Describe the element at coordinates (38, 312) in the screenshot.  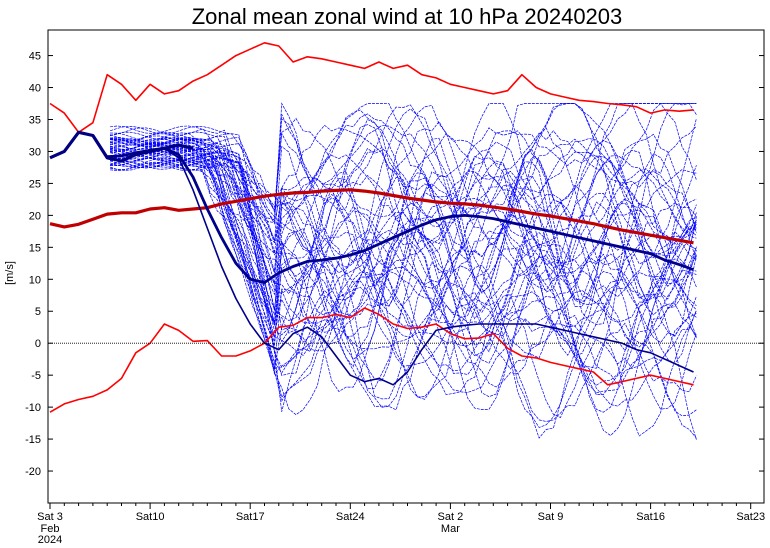
I see `y-tick-label: 5` at that location.